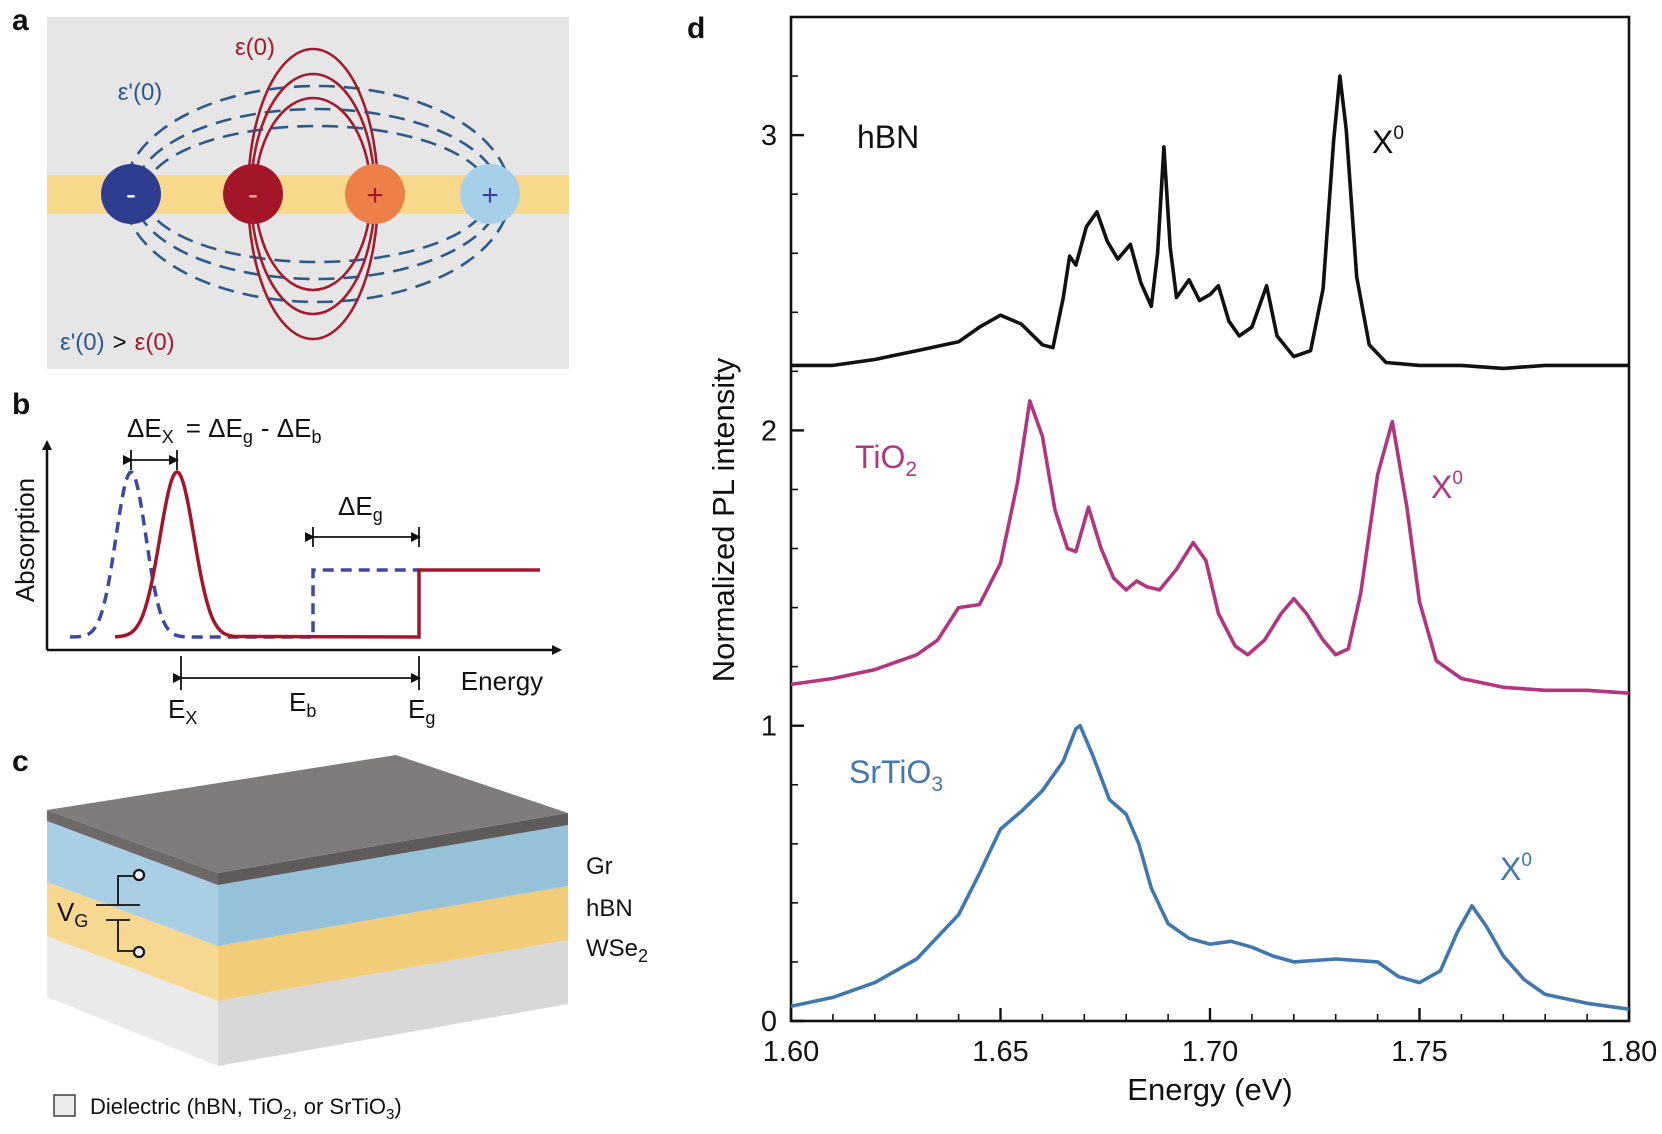 The image size is (1662, 1134). I want to click on eq-delta-eb: - ΔE, so click(286, 428).